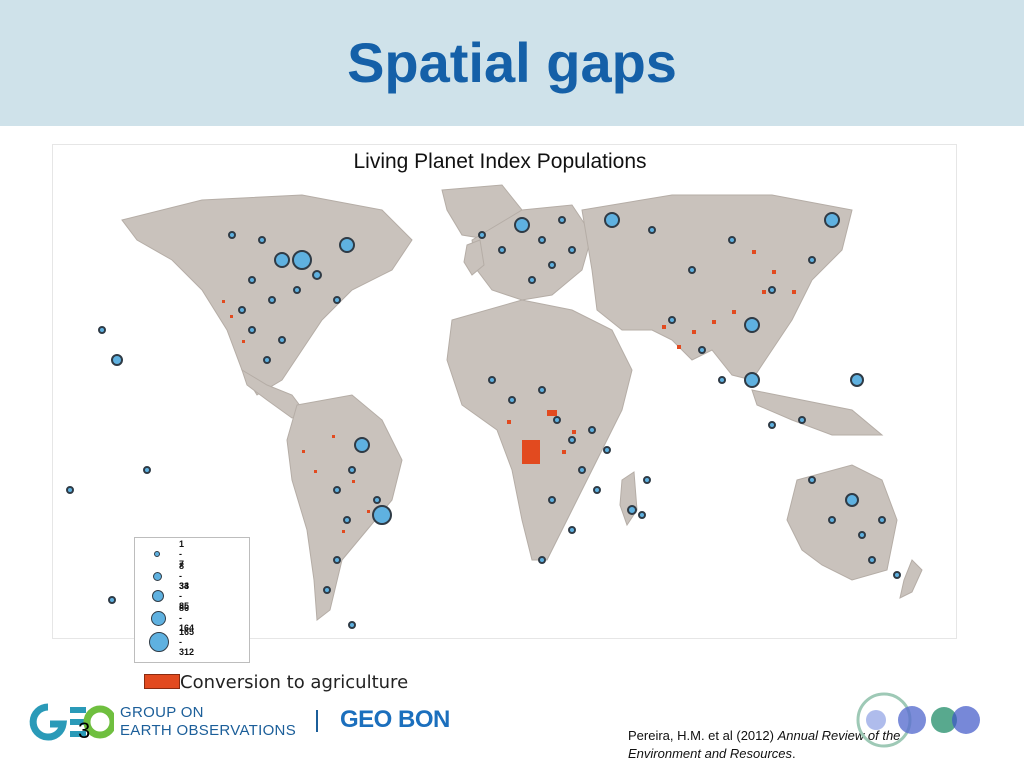 The height and width of the screenshot is (768, 1024). What do you see at coordinates (344, 507) in the screenshot?
I see `south-america` at bounding box center [344, 507].